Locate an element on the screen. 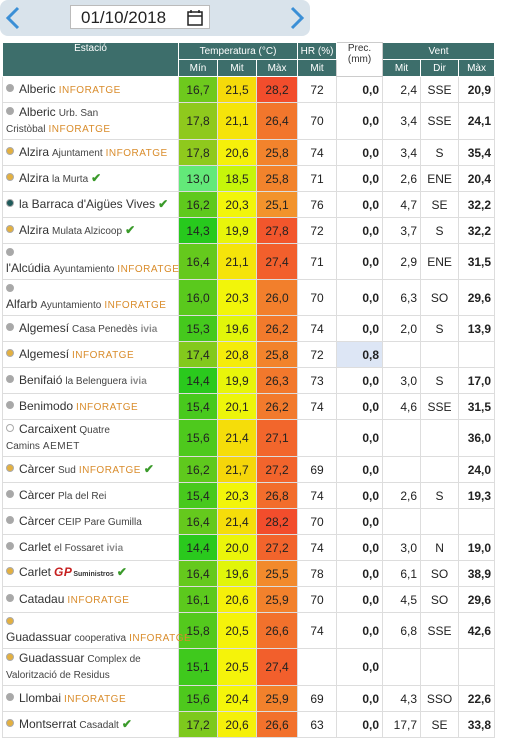  value-cell: S is located at coordinates (440, 495).